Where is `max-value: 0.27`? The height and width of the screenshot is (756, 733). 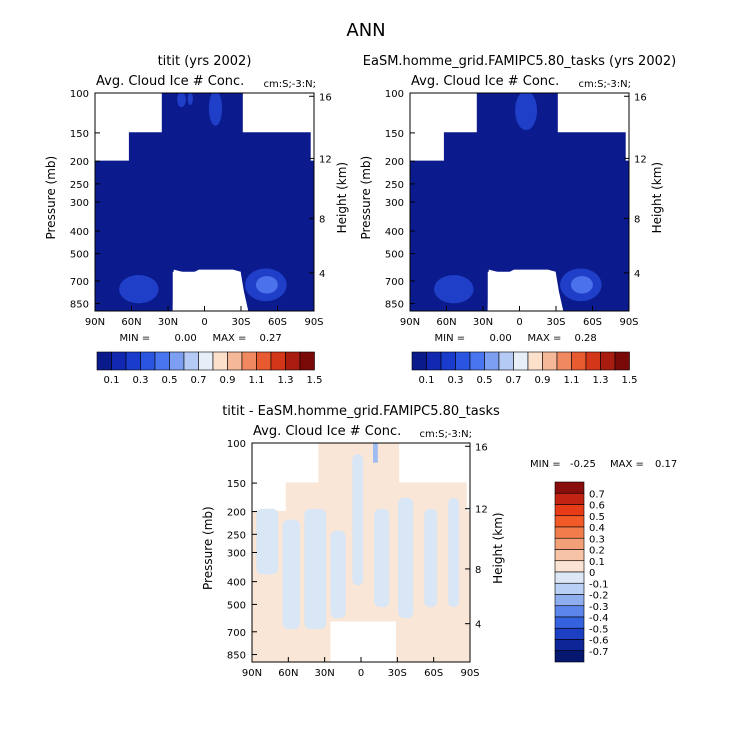
max-value: 0.27 is located at coordinates (271, 338).